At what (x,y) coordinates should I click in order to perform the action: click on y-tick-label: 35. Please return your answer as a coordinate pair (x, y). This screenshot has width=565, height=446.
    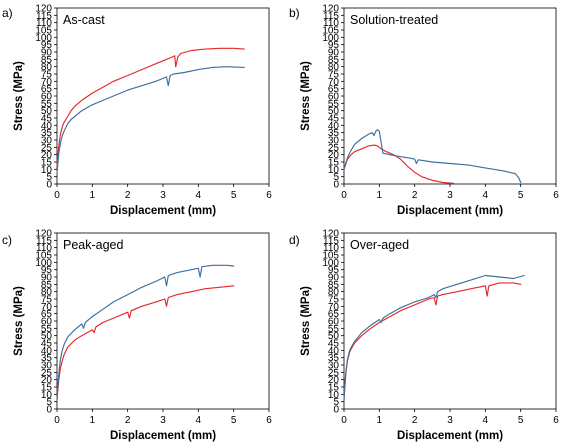
    Looking at the image, I should click on (334, 358).